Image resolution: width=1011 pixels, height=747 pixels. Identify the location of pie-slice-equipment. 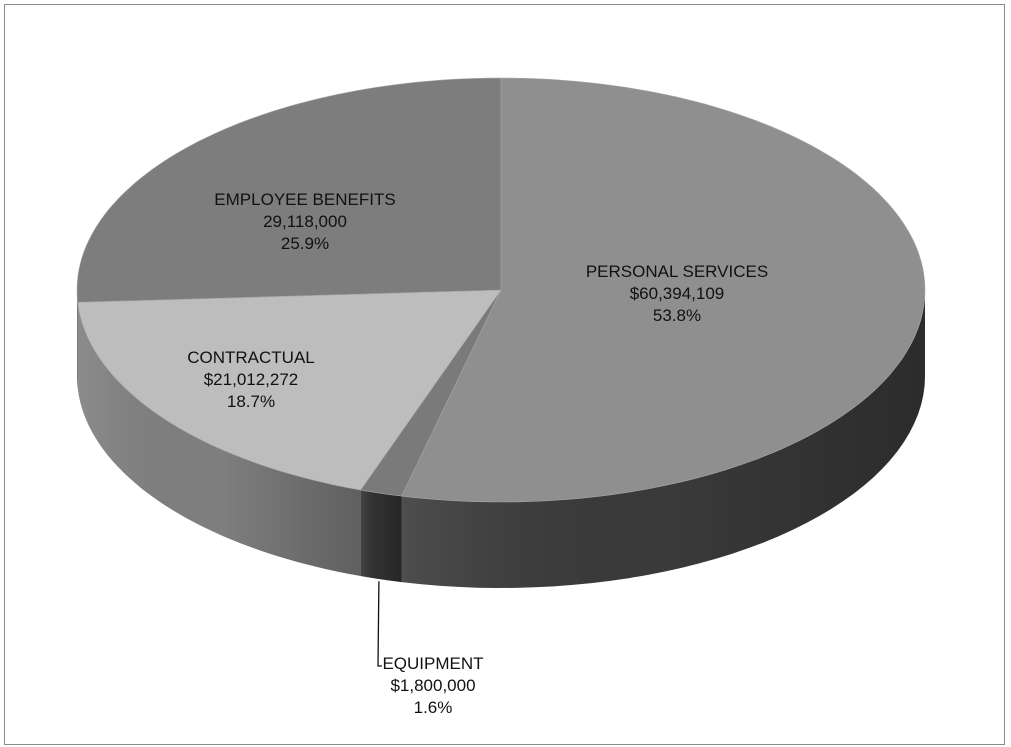
(431, 393).